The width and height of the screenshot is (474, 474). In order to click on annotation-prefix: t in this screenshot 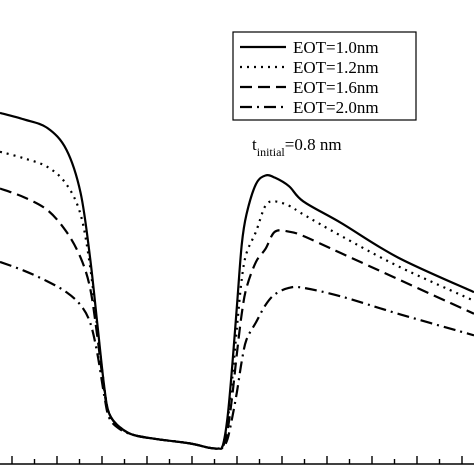, I will do `click(254, 144)`.